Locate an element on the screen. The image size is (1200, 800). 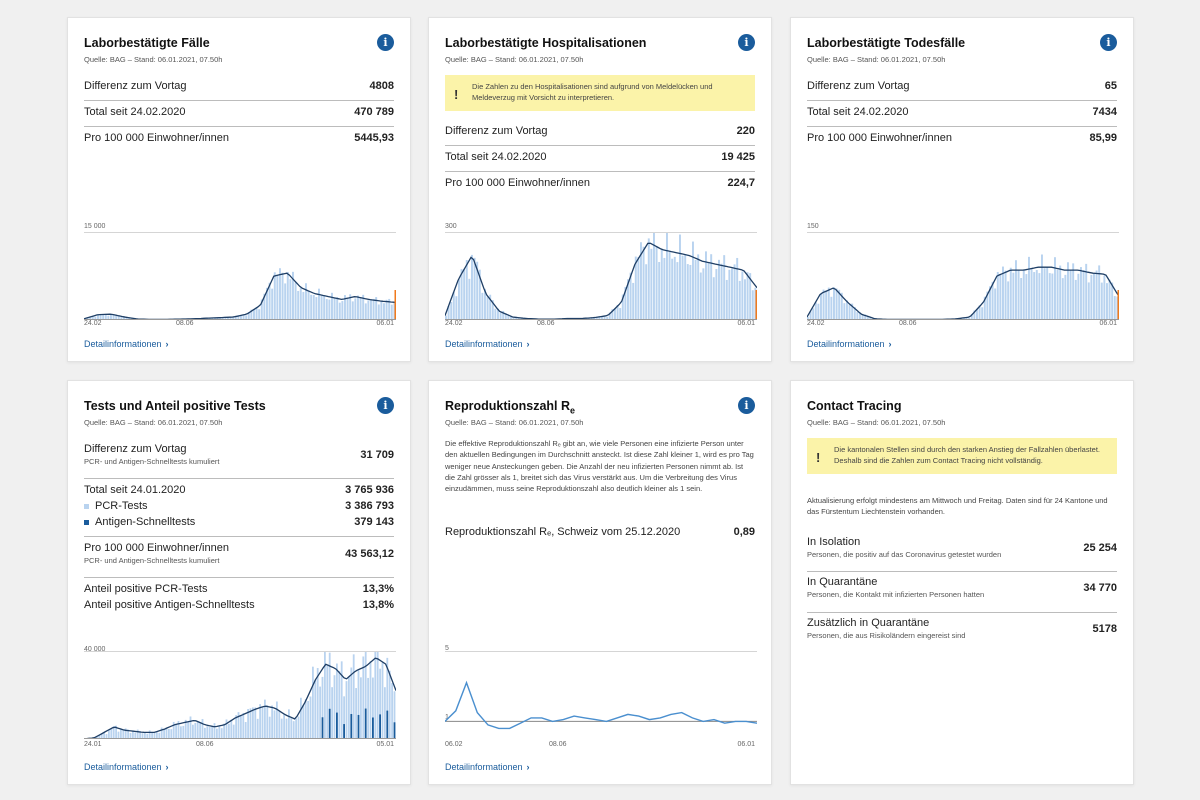
stat-label: Anteil positive PCR-Tests is located at coordinates (146, 589).